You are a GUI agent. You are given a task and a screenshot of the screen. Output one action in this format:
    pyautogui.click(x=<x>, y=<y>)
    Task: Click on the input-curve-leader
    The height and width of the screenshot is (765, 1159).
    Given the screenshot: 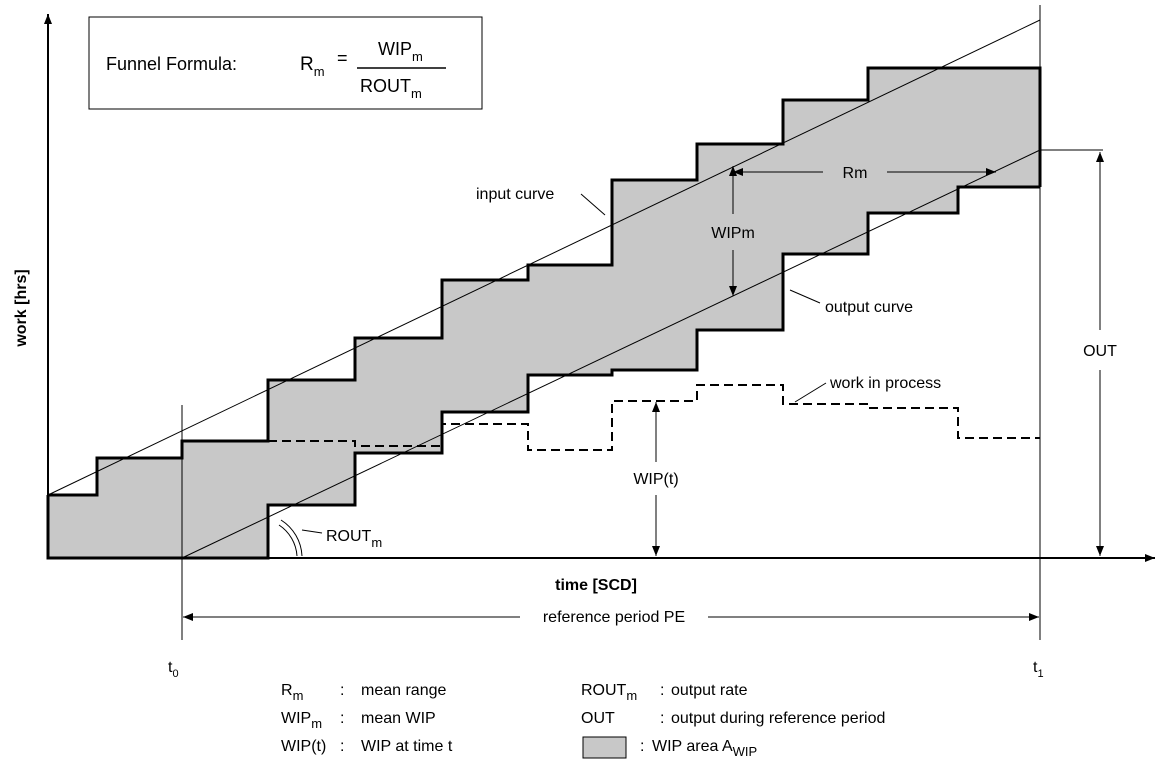 What is the action you would take?
    pyautogui.click(x=593, y=204)
    